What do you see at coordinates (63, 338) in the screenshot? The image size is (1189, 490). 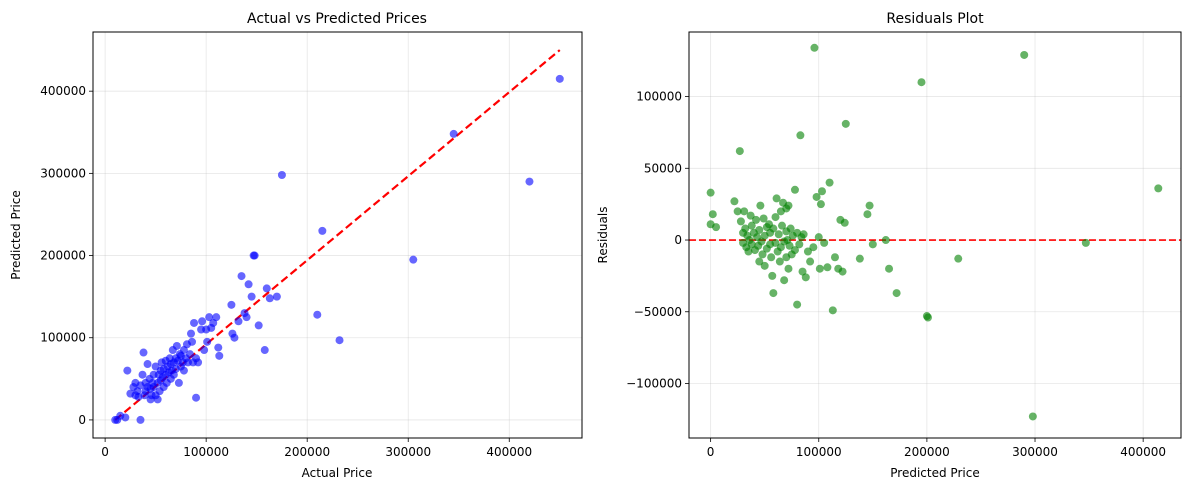 I see `y-tick-label: 100000` at bounding box center [63, 338].